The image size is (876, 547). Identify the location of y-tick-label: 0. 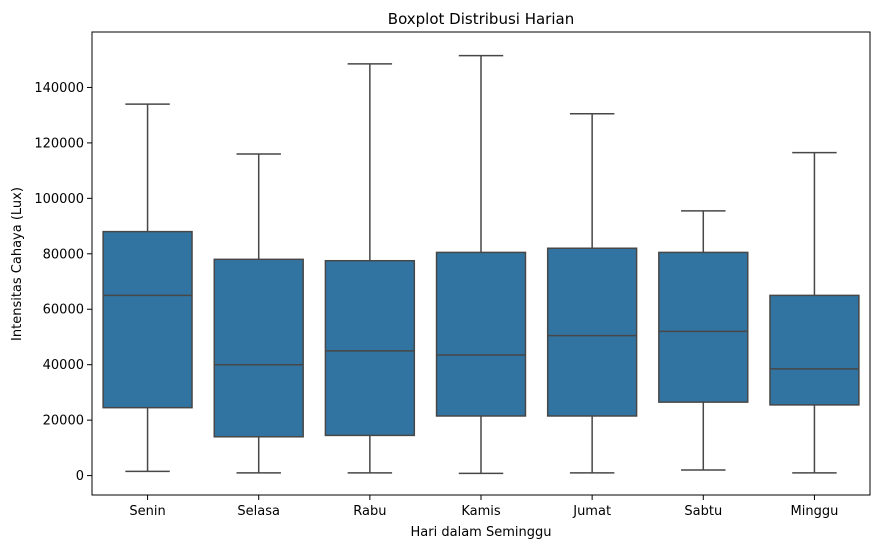
(80, 476).